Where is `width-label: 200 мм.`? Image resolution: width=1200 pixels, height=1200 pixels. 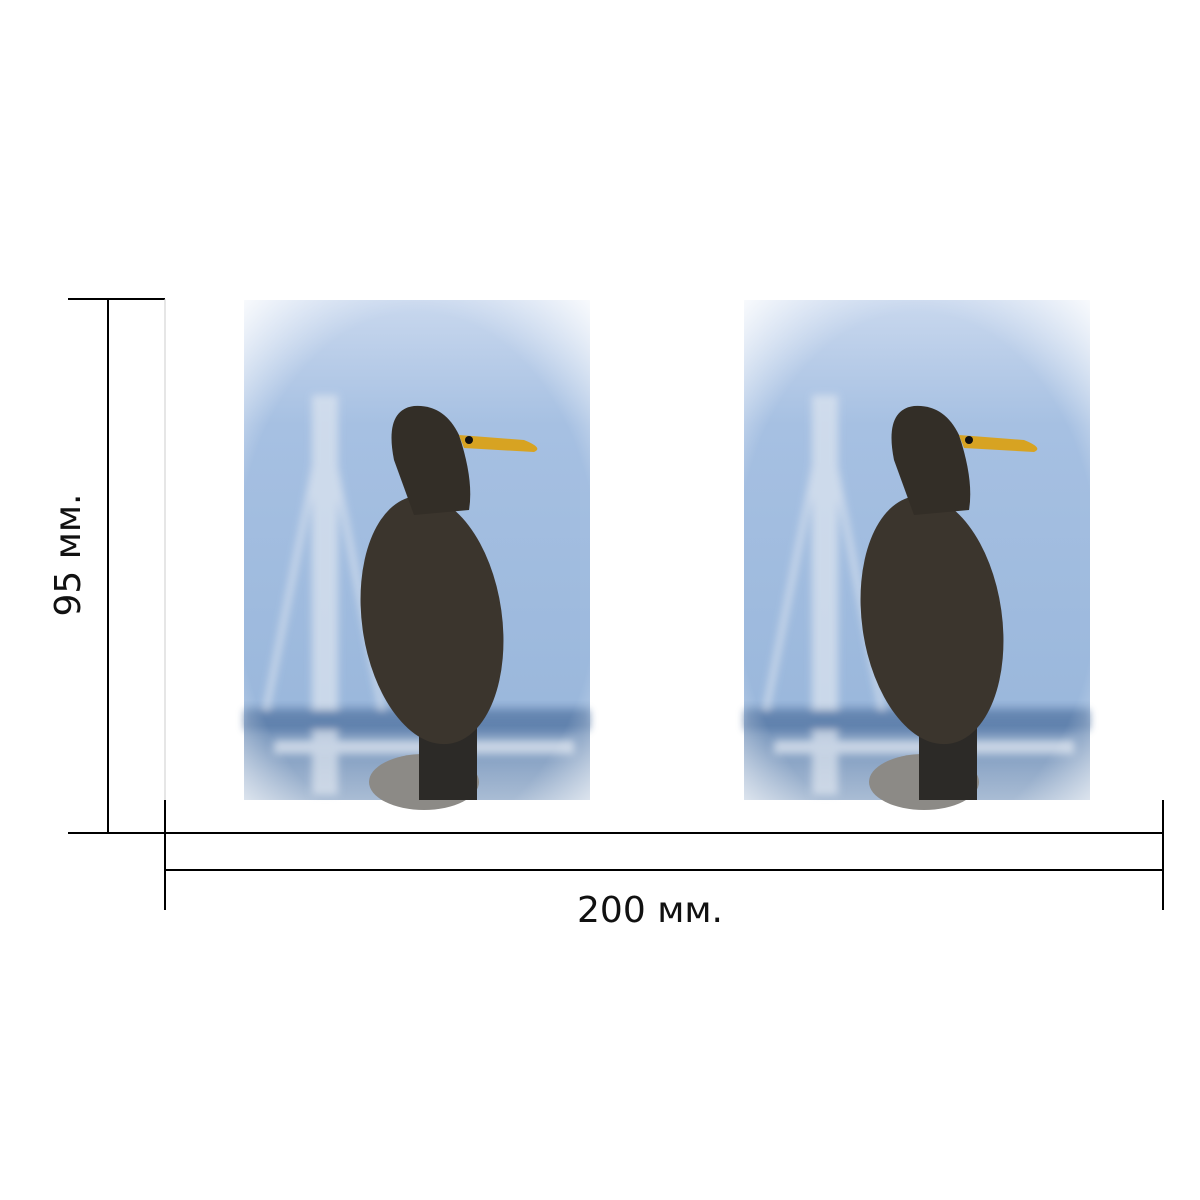
width-label: 200 мм. is located at coordinates (650, 910).